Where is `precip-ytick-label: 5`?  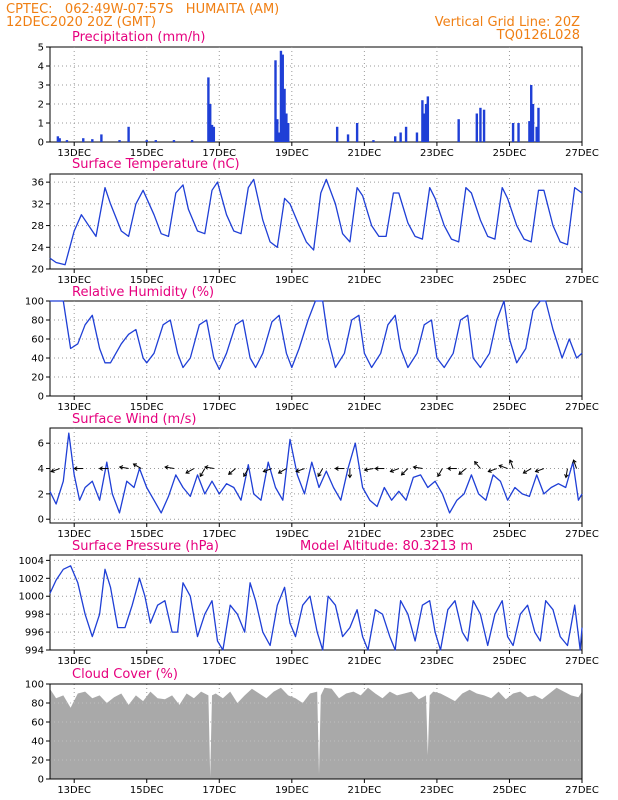 precip-ytick-label: 5 is located at coordinates (41, 48).